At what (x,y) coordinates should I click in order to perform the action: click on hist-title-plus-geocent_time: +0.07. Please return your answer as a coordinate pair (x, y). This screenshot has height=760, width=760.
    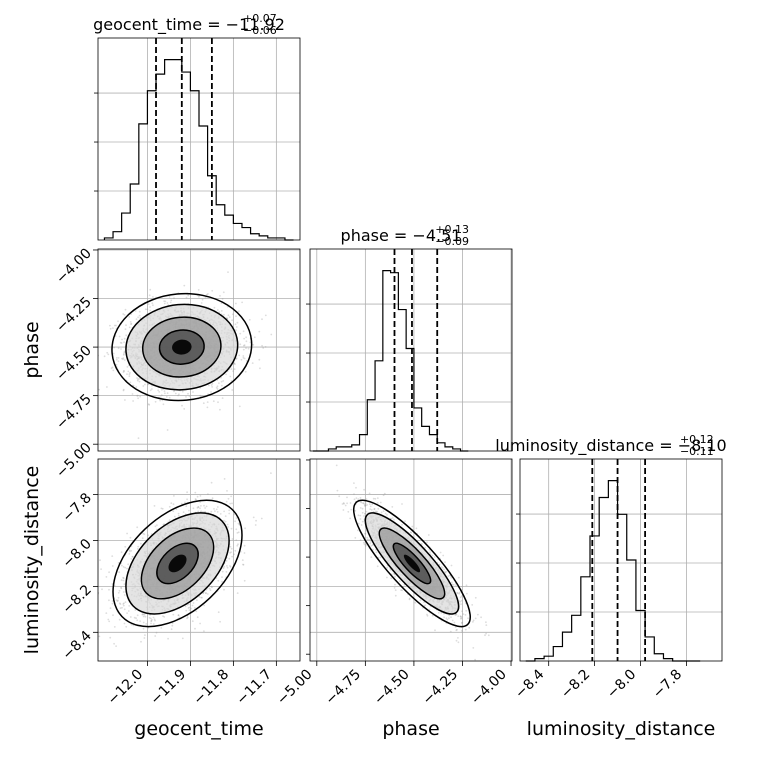
    Looking at the image, I should click on (260, 18).